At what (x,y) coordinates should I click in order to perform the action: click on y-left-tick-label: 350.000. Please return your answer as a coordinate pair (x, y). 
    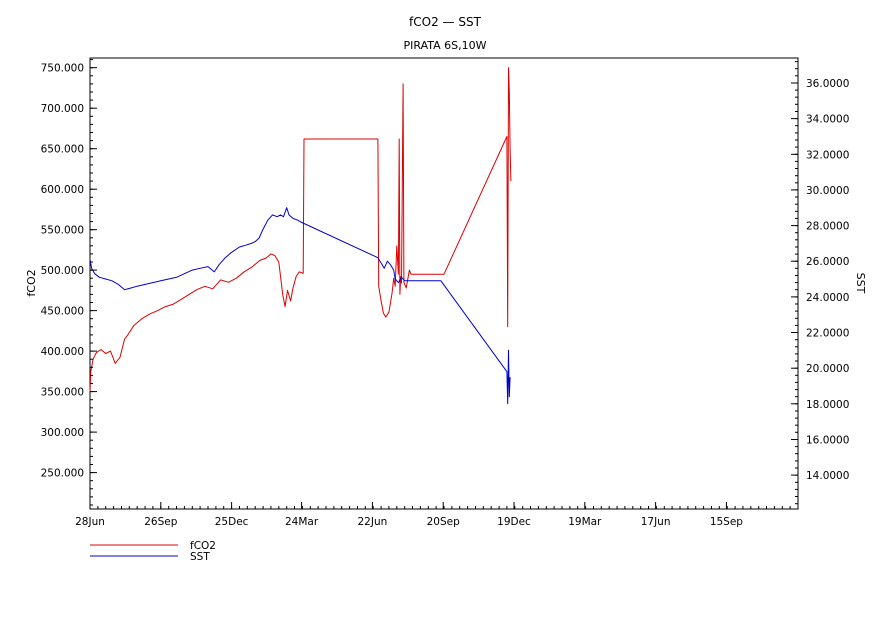
    Looking at the image, I should click on (62, 393).